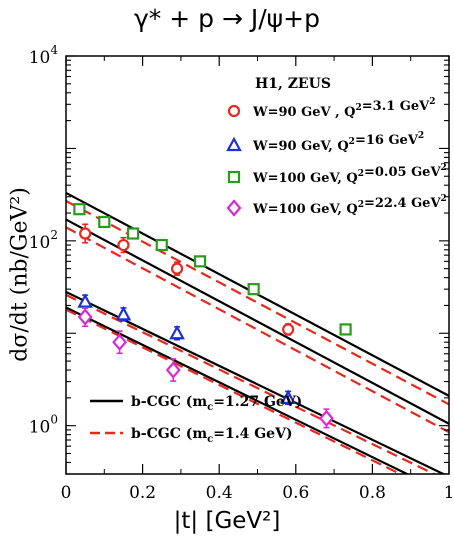 This screenshot has height=545, width=454. I want to click on legend-label: W=90 GeV , Q2=3.1 GeV2, so click(344, 108).